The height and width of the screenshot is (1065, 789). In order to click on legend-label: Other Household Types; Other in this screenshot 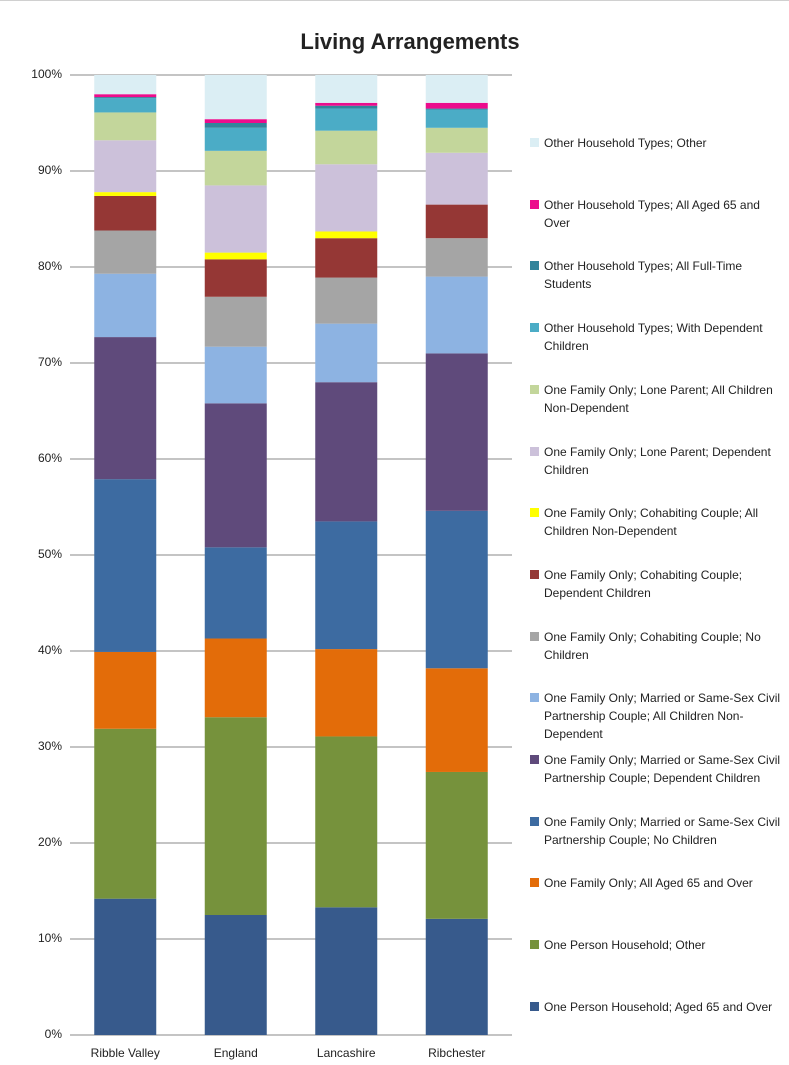, I will do `click(625, 143)`.